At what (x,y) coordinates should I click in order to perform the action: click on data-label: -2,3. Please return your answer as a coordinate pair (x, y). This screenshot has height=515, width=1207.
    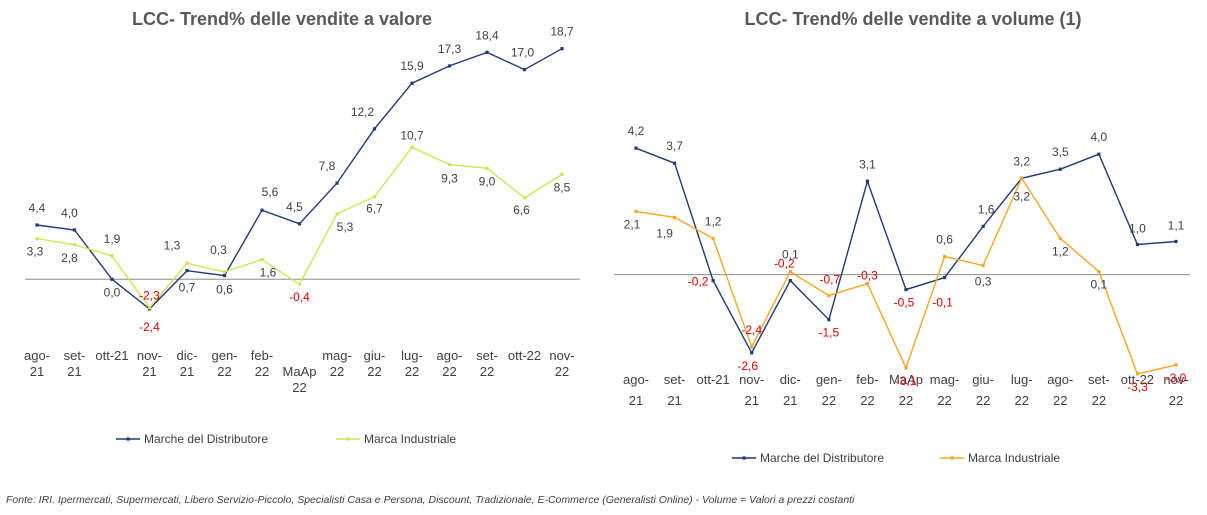
    Looking at the image, I should click on (149, 296).